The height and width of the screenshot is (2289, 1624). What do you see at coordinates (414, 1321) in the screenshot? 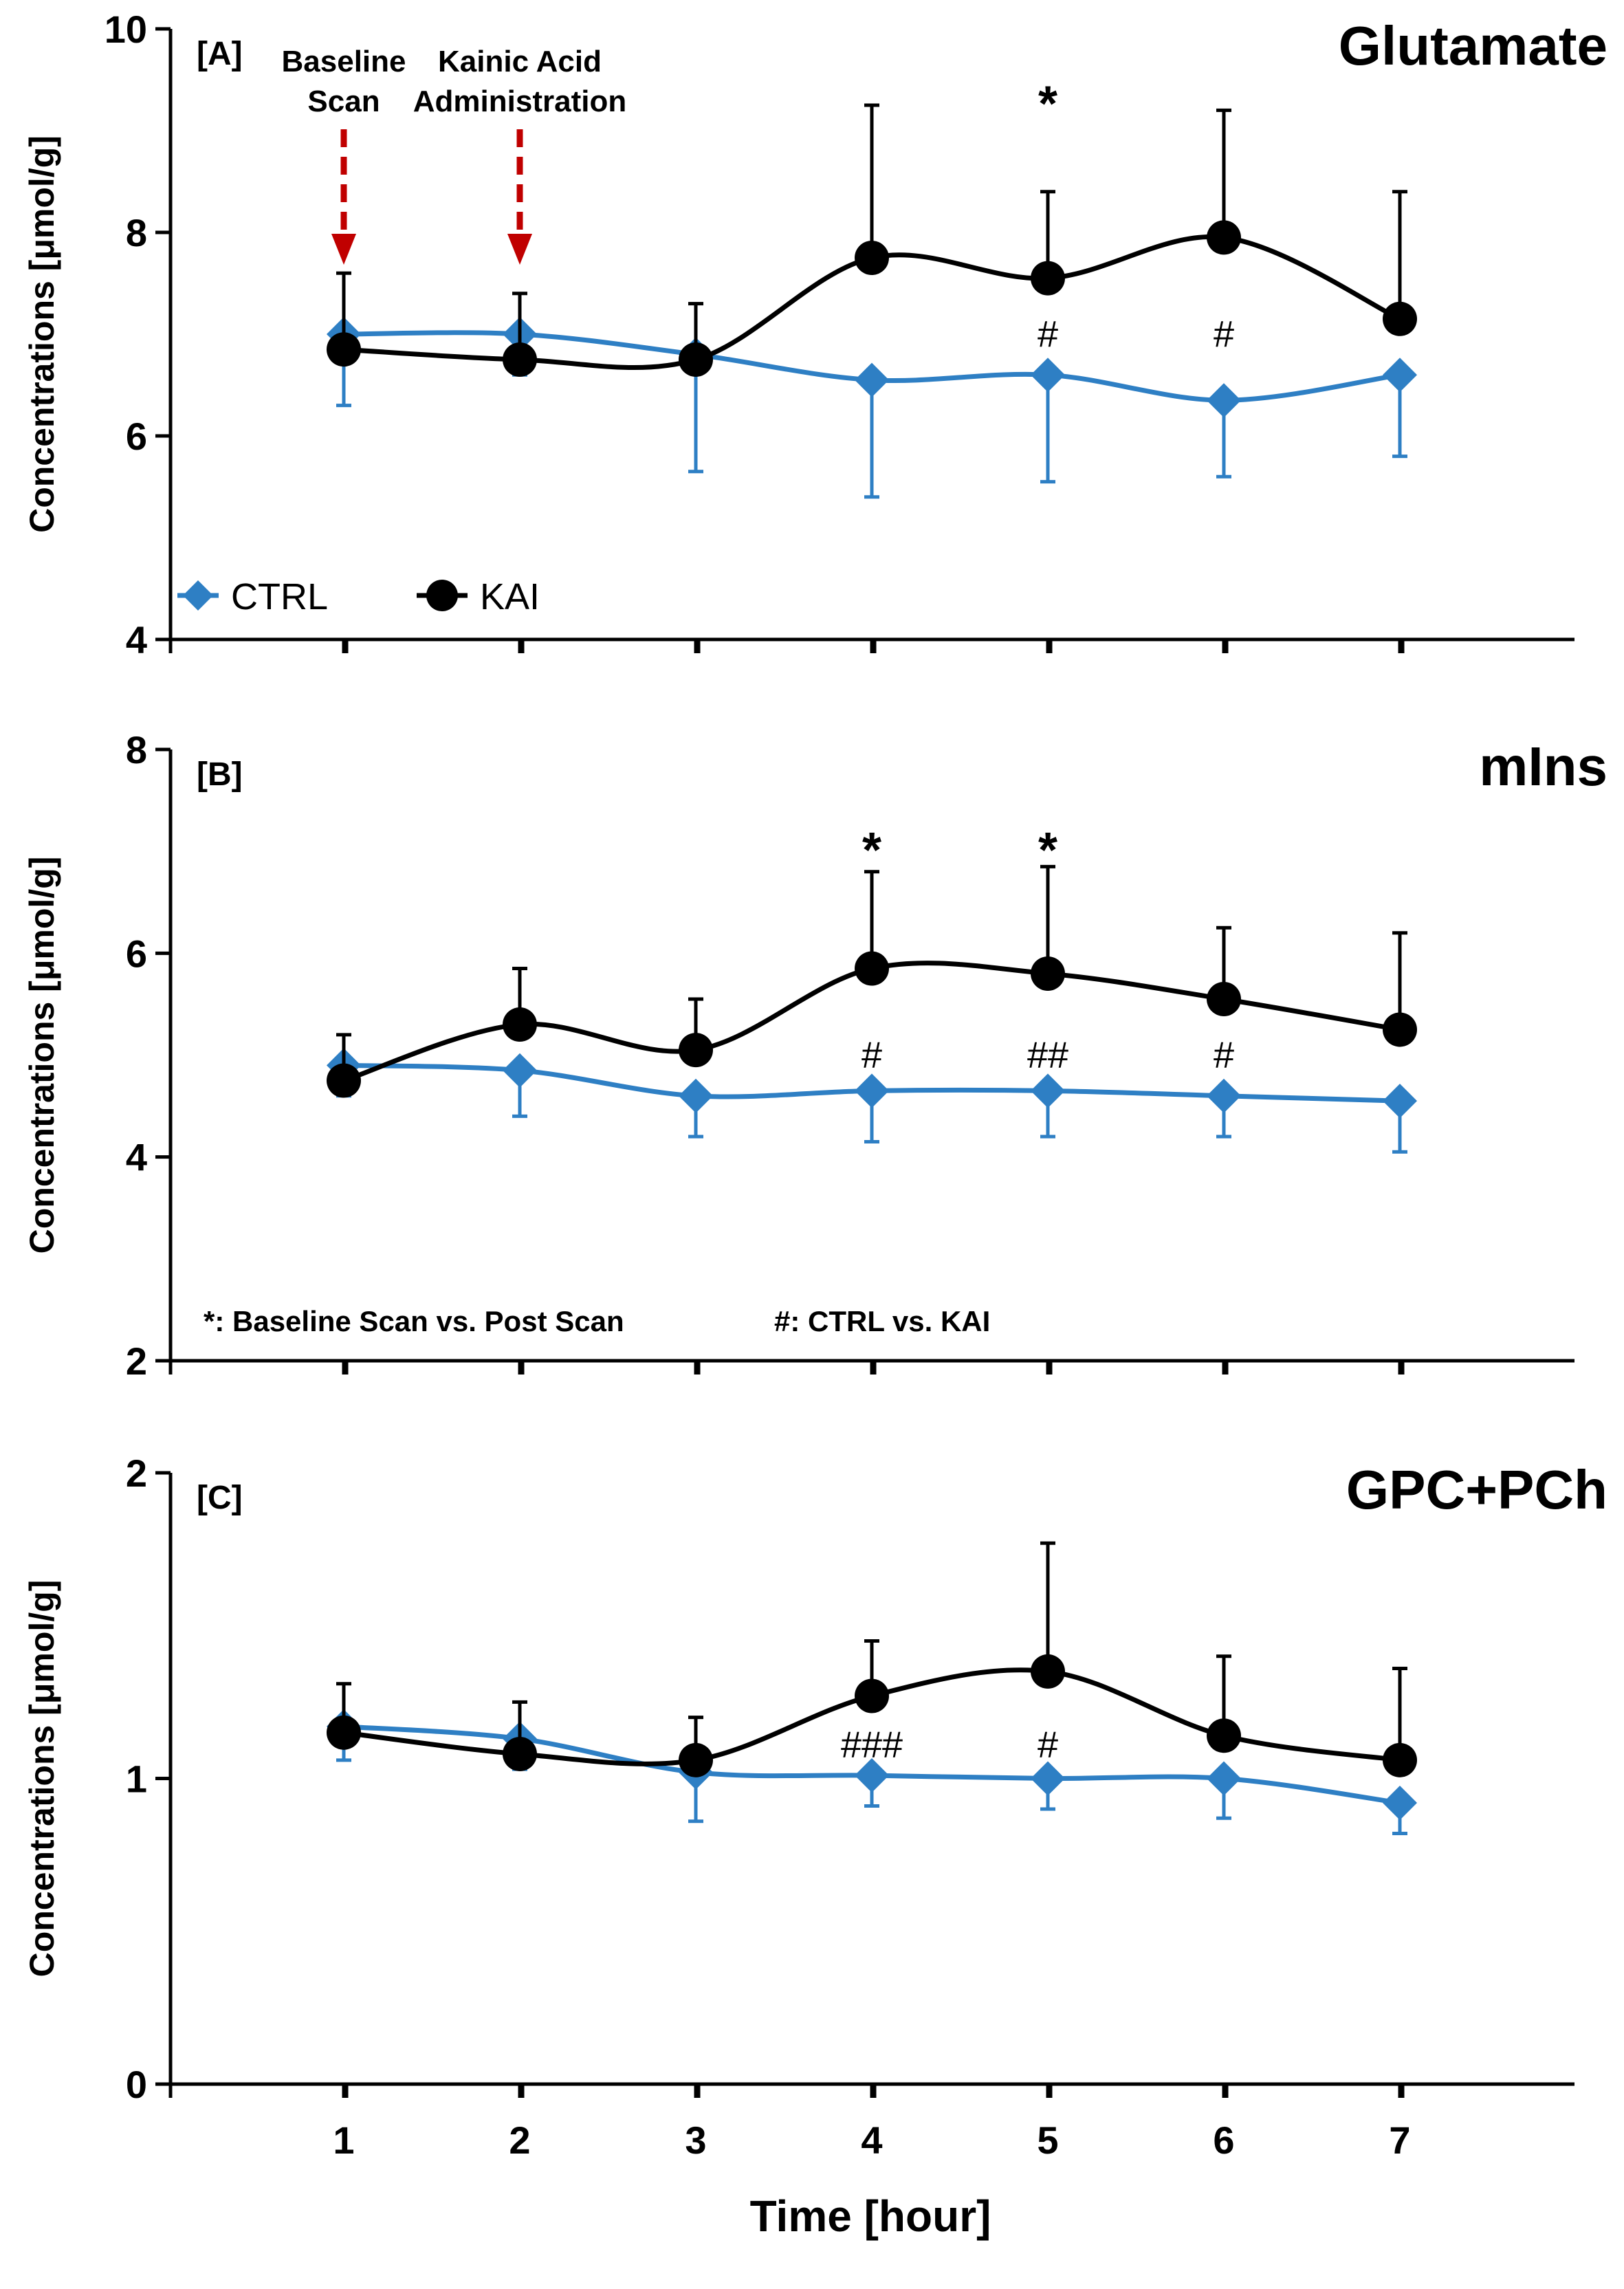
I see `footnote-star: *: Baseline Scan vs. Post Scan` at bounding box center [414, 1321].